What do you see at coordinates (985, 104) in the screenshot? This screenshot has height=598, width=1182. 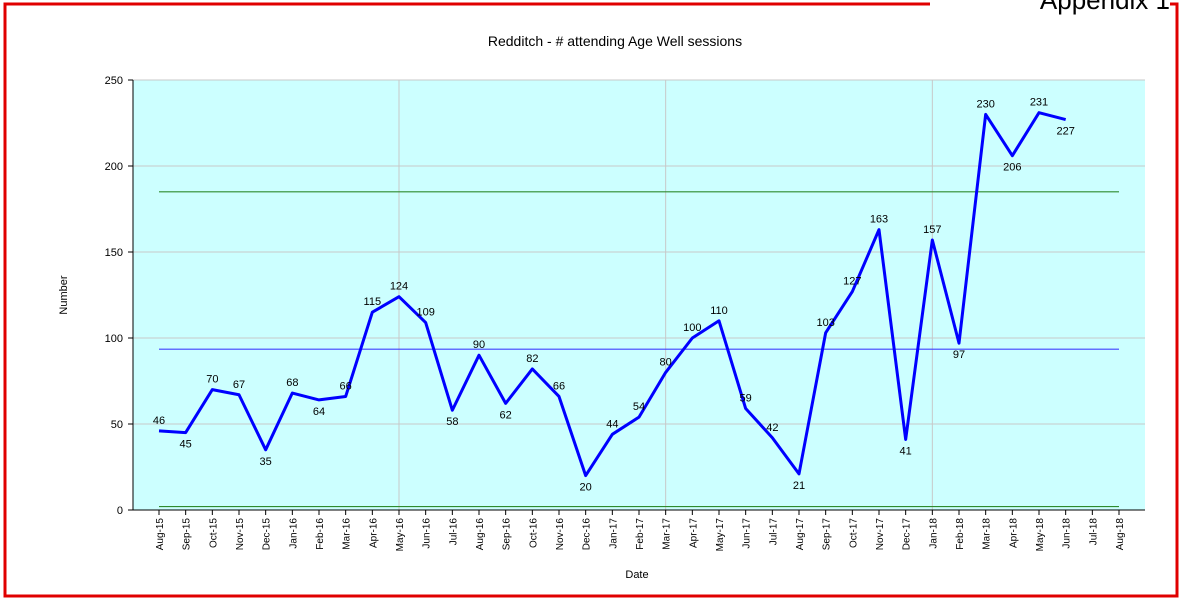 I see `data-label: 230` at bounding box center [985, 104].